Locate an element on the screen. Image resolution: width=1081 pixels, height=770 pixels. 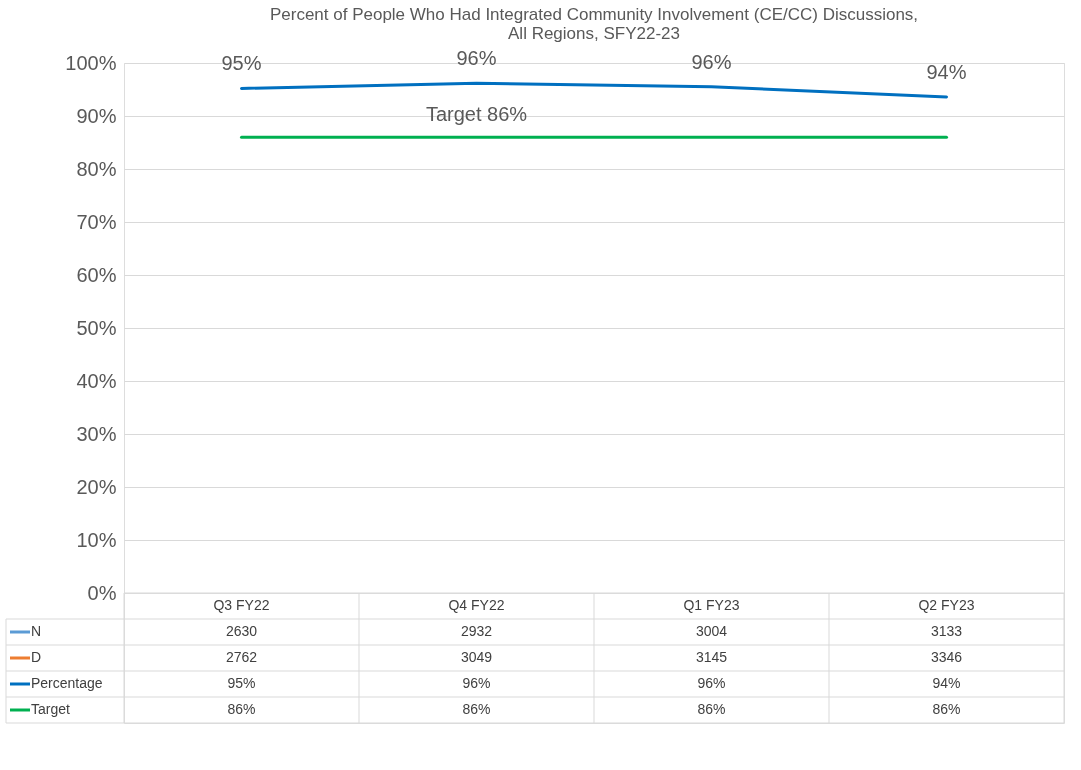
legend-label: D is located at coordinates (36, 657).